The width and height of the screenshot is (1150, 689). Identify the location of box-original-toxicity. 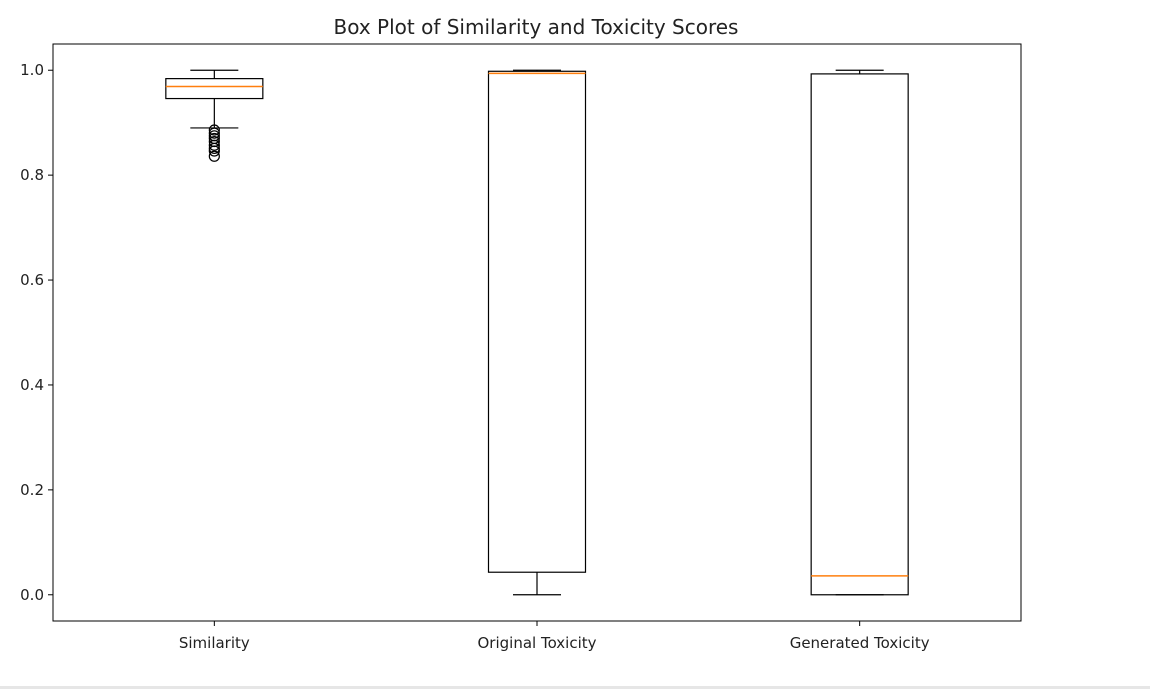
(537, 332).